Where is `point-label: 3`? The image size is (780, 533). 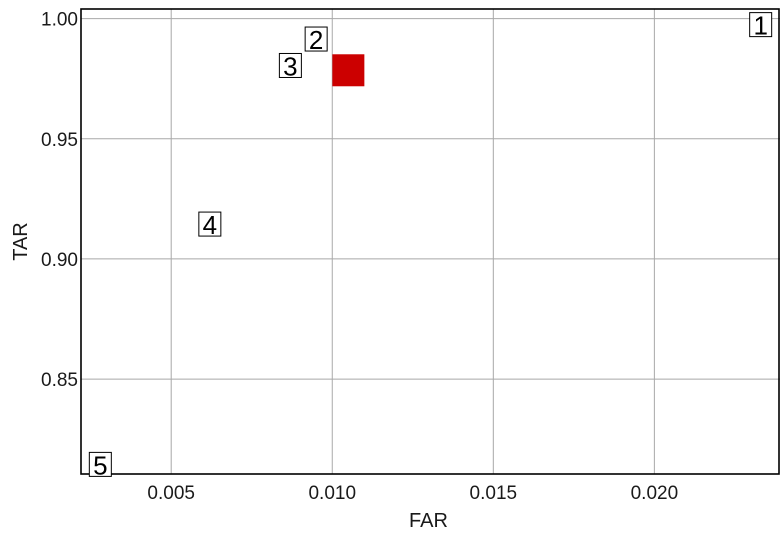
point-label: 3 is located at coordinates (290, 66).